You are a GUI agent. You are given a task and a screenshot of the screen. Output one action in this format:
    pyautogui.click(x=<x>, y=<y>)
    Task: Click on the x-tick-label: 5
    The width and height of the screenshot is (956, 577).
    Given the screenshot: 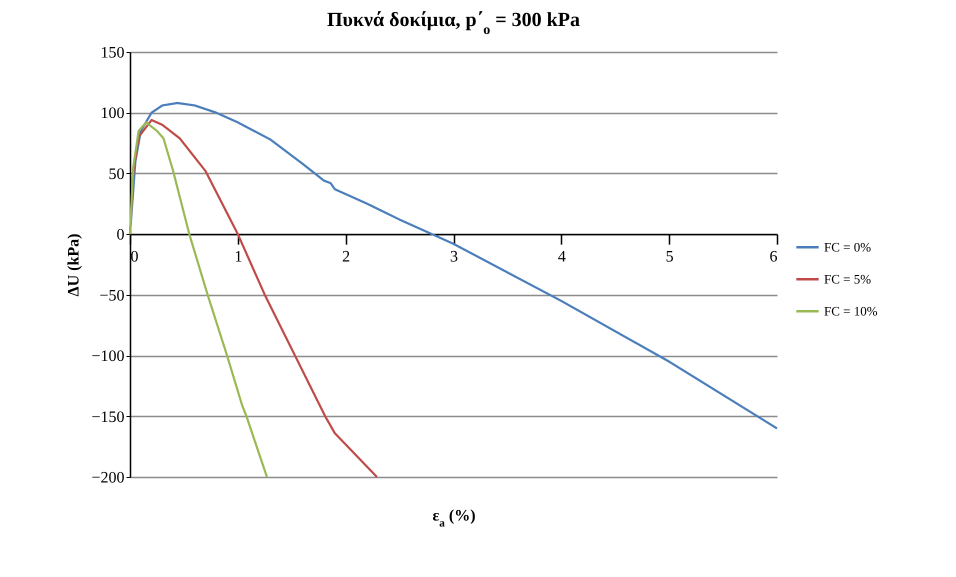 What is the action you would take?
    pyautogui.click(x=670, y=257)
    